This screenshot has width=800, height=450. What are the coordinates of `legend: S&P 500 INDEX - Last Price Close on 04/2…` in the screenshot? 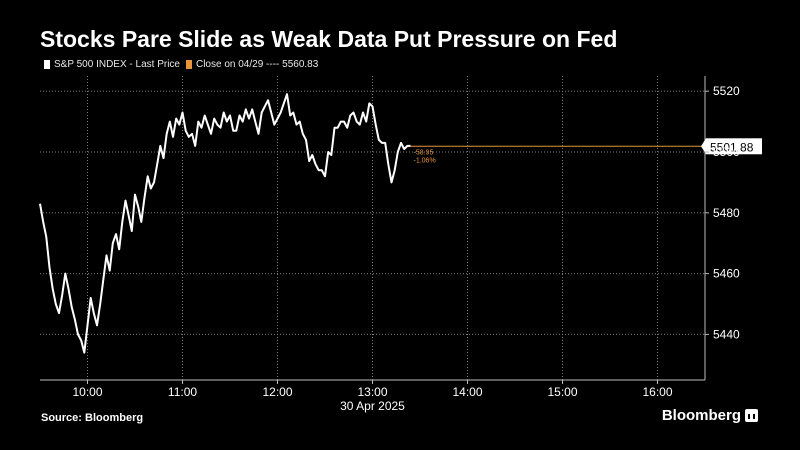 It's located at (181, 64).